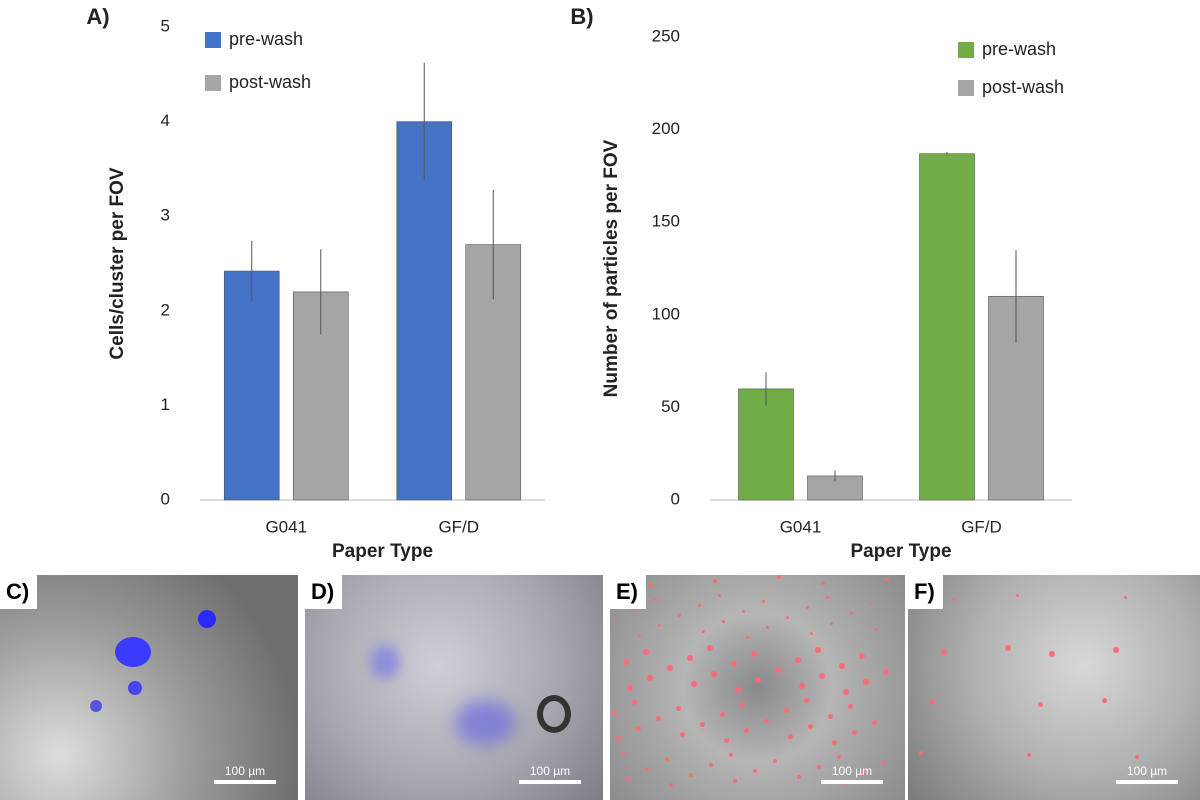 This screenshot has height=800, width=1200. Describe the element at coordinates (611, 268) in the screenshot. I see `y-axis-title: Number of particles per FOV` at that location.